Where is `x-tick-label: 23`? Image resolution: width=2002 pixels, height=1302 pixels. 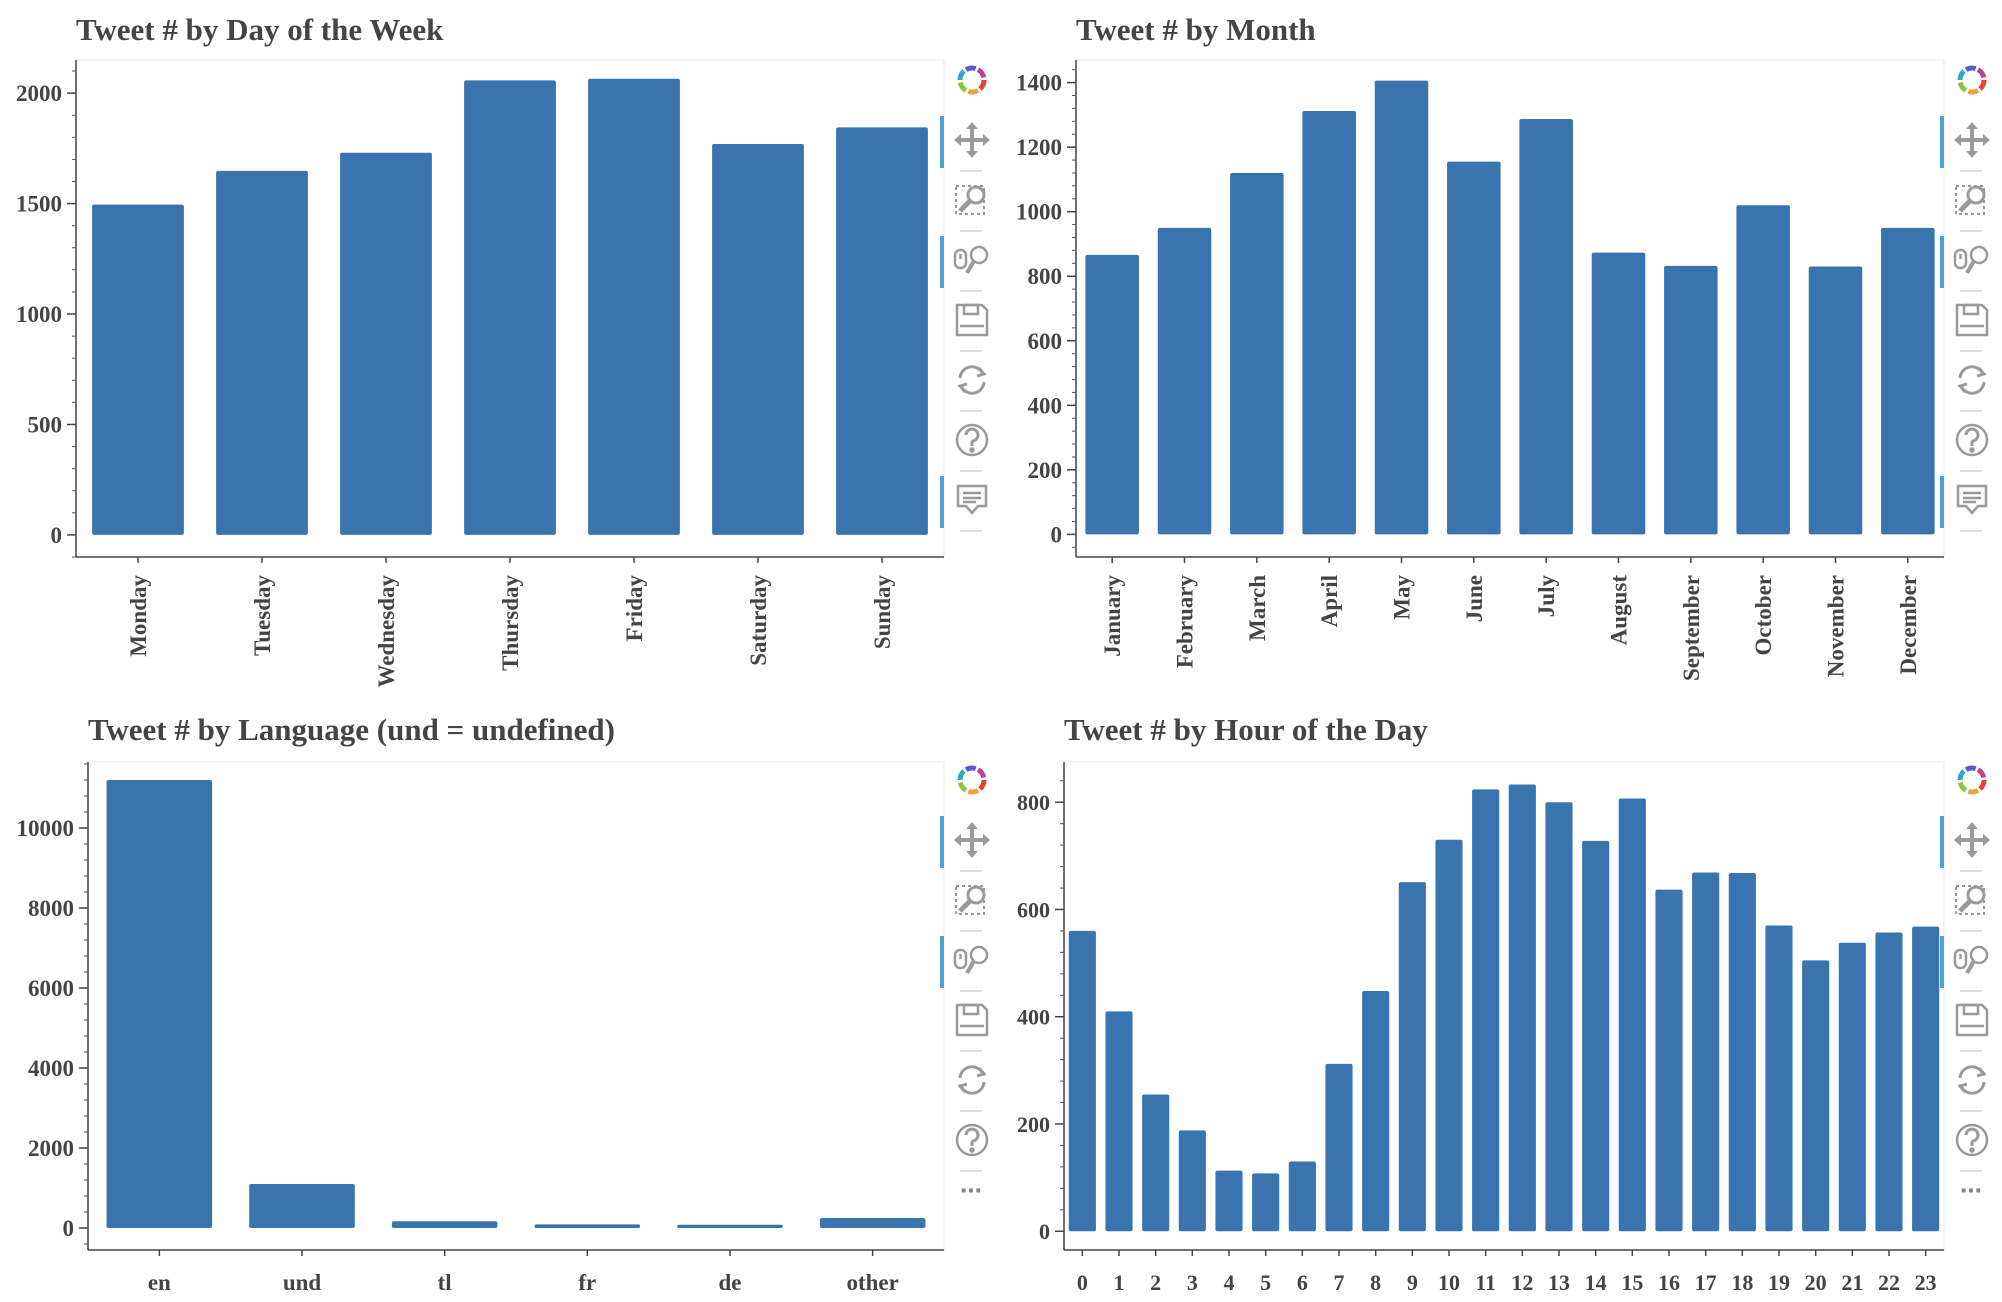
x-tick-label: 23 is located at coordinates (1926, 1282).